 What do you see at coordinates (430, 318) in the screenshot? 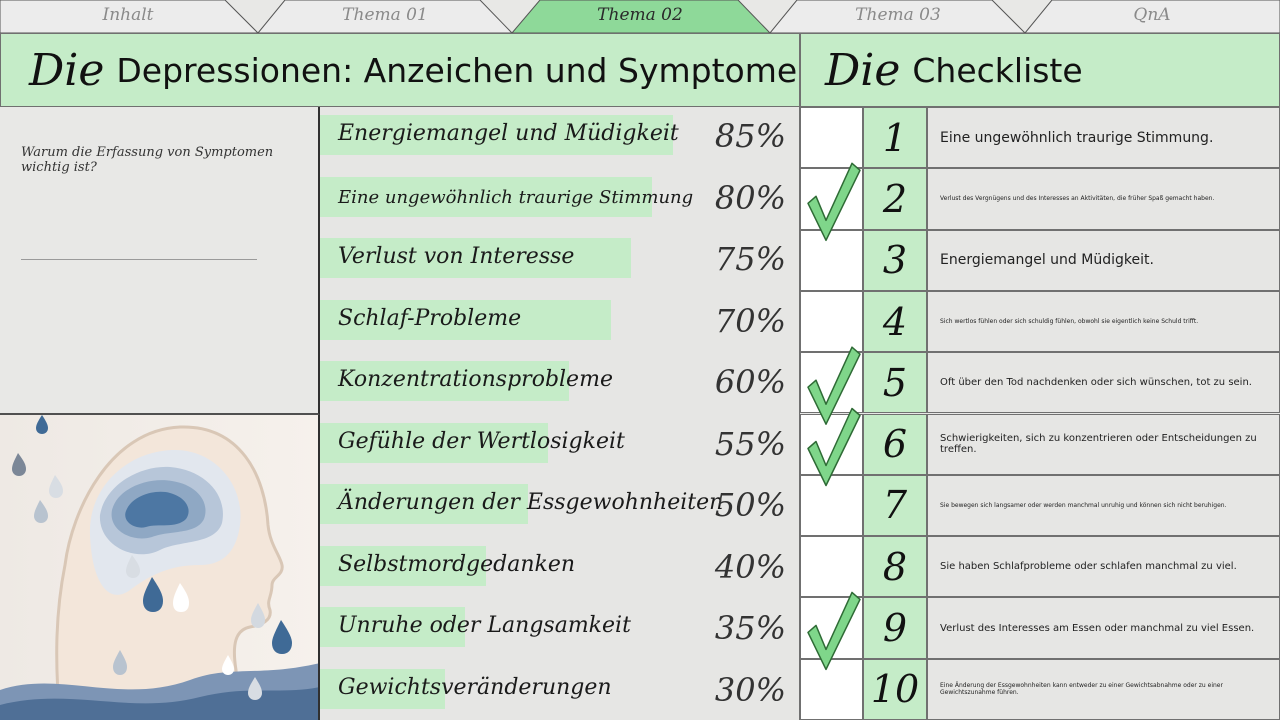
I see `symptom-label: Schlaf-Probleme` at bounding box center [430, 318].